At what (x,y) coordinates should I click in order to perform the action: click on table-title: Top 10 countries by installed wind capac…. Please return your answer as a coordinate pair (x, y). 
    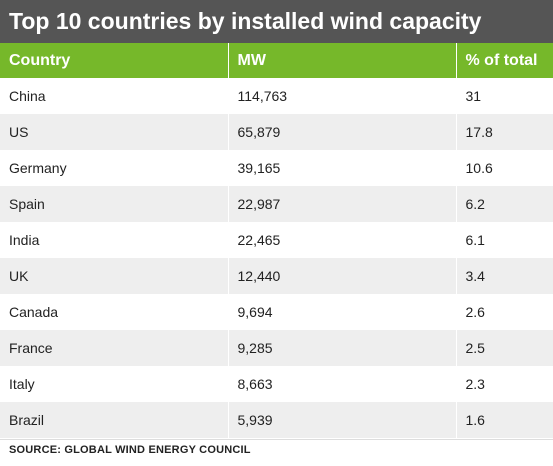
    Looking at the image, I should click on (276, 21).